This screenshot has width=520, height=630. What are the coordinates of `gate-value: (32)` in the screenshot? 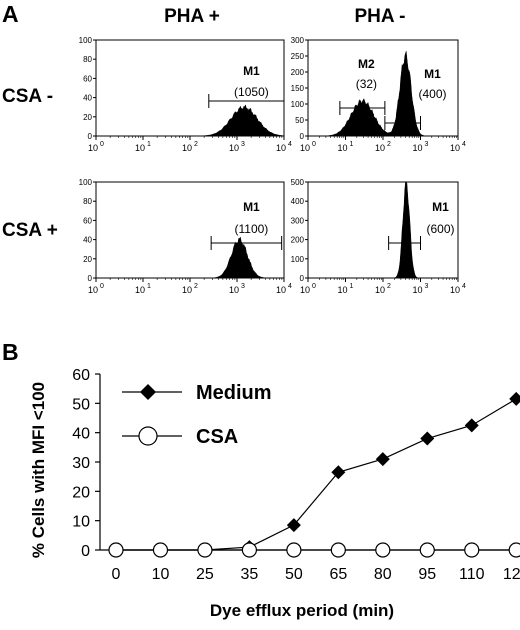 It's located at (366, 84).